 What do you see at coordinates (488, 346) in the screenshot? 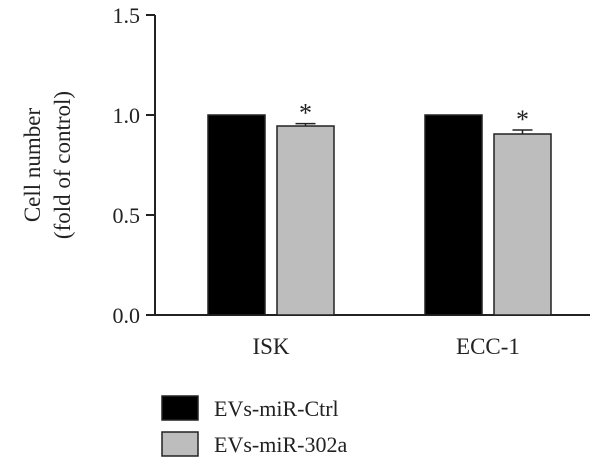
I see `x-tick-label-ecc-1: ECC-1` at bounding box center [488, 346].